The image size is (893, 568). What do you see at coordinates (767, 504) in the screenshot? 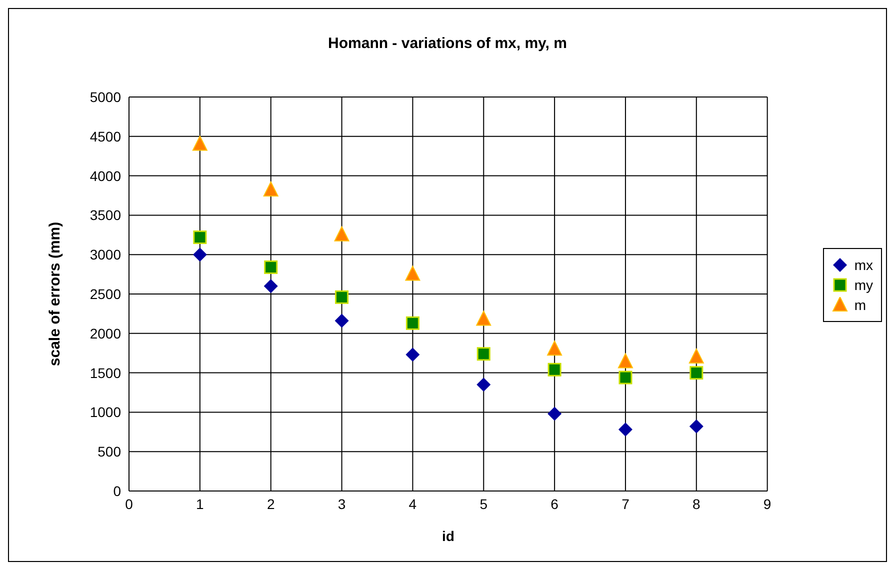
I see `x-tick-label: 9` at bounding box center [767, 504].